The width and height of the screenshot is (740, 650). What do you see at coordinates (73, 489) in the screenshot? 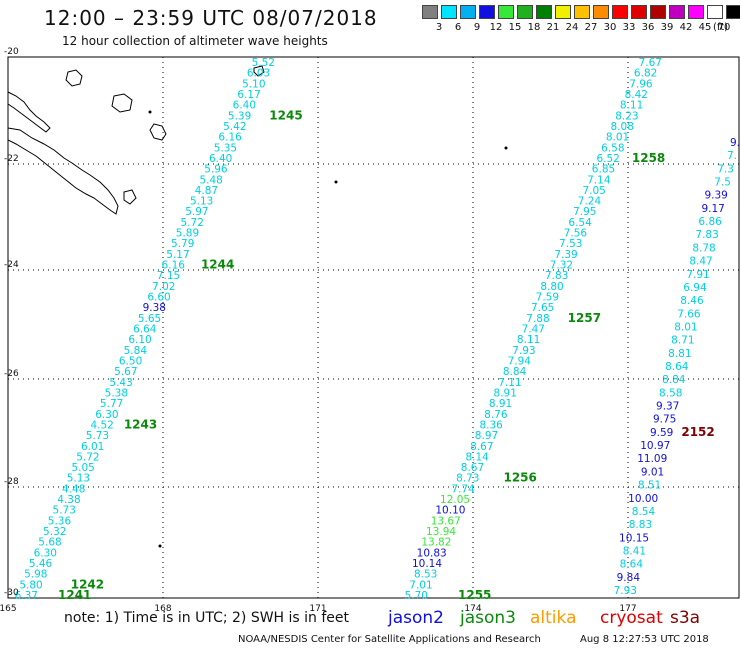
I see `wave-height-label: 4.48` at bounding box center [73, 489].